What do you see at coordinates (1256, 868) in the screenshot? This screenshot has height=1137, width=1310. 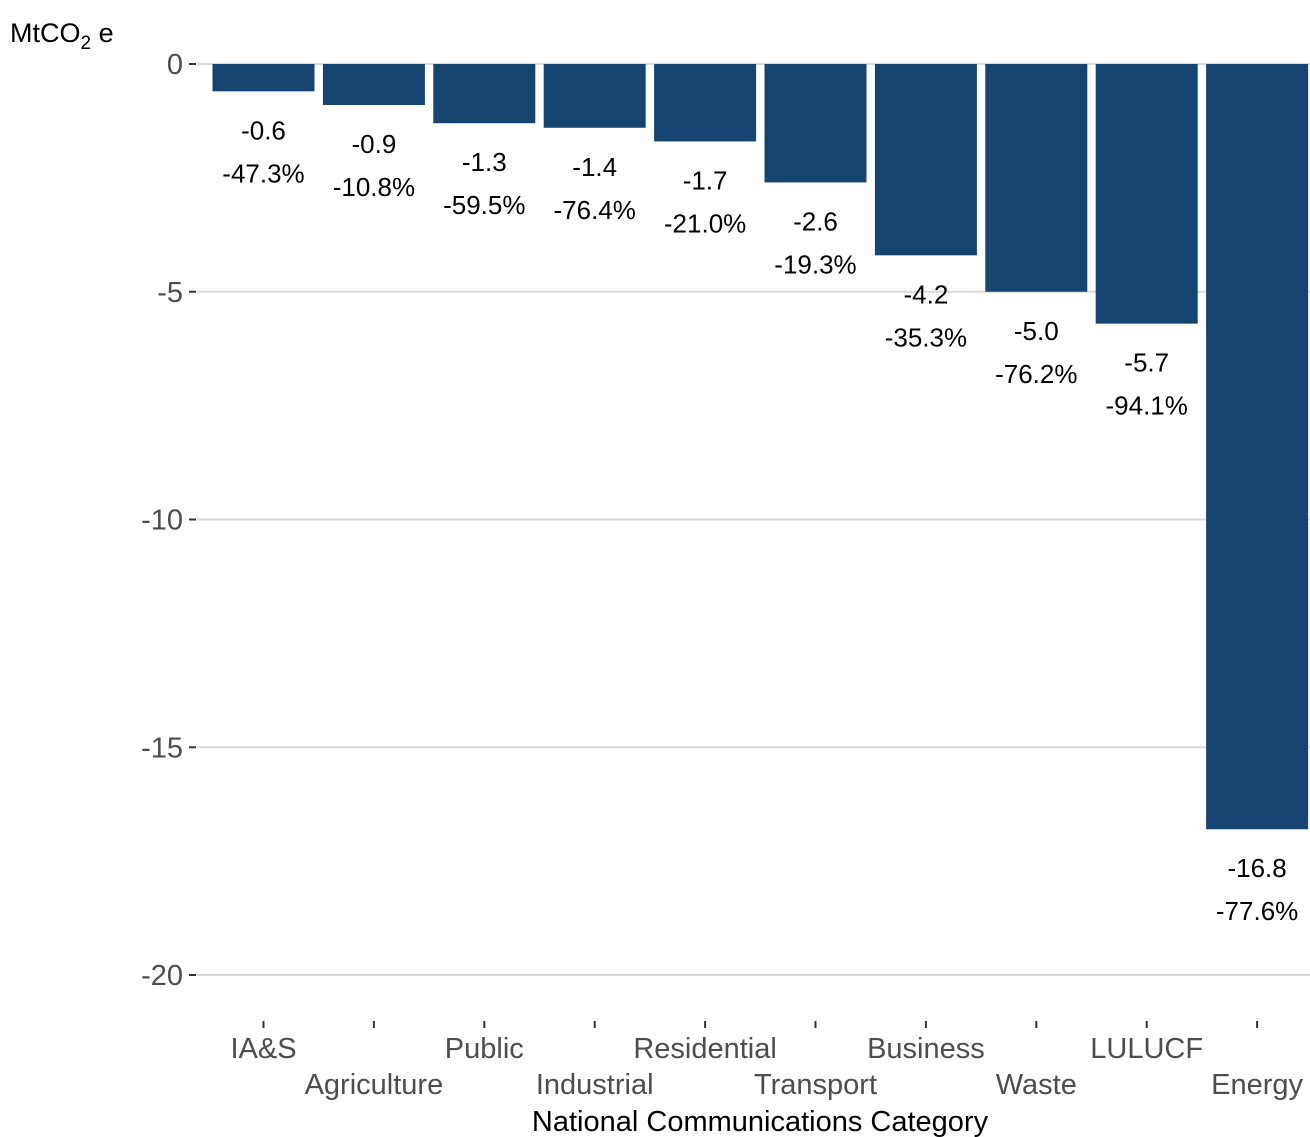 I see `bar-value-label: -16.8` at bounding box center [1256, 868].